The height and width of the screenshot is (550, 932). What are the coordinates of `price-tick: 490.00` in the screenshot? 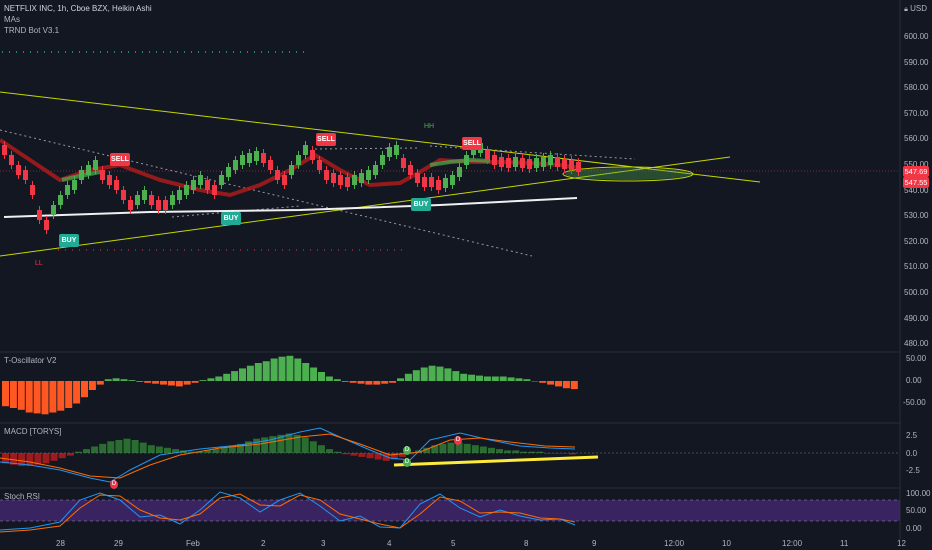 It's located at (916, 318).